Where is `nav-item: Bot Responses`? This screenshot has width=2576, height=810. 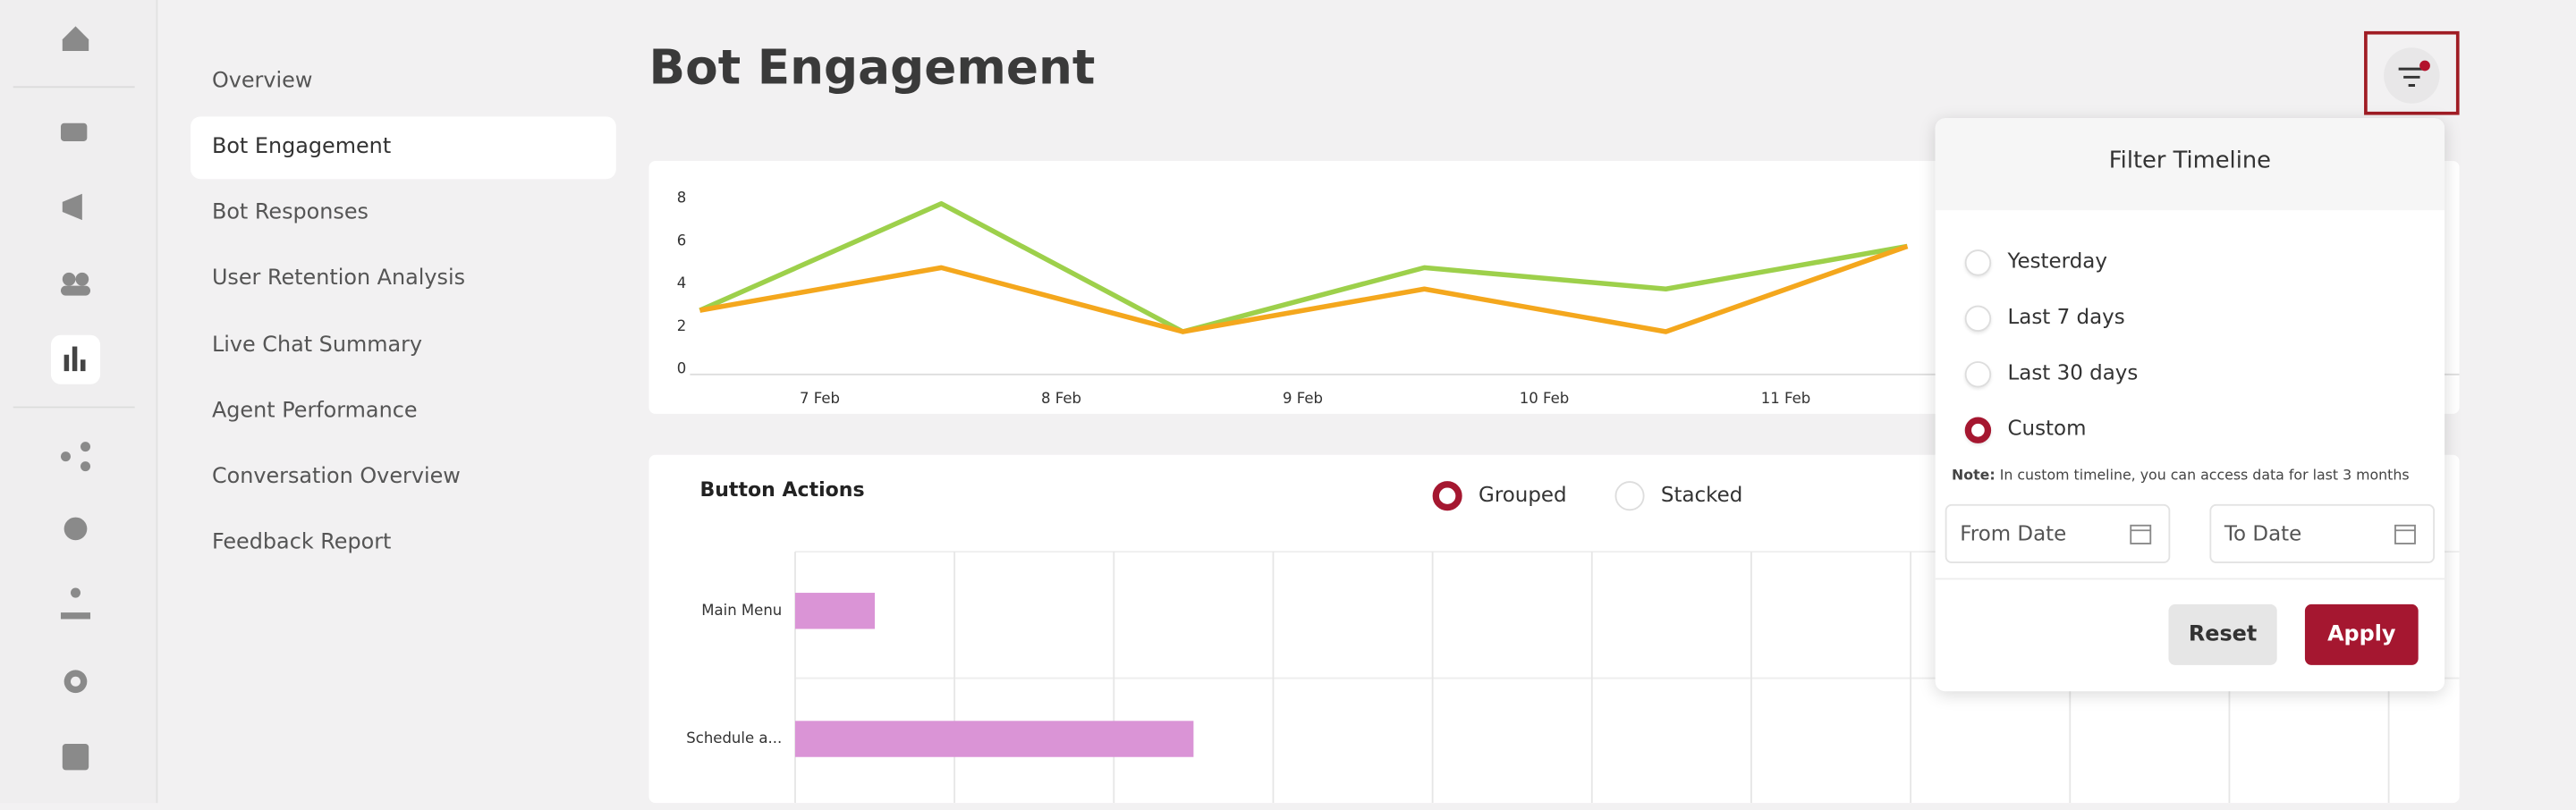 nav-item: Bot Responses is located at coordinates (290, 212).